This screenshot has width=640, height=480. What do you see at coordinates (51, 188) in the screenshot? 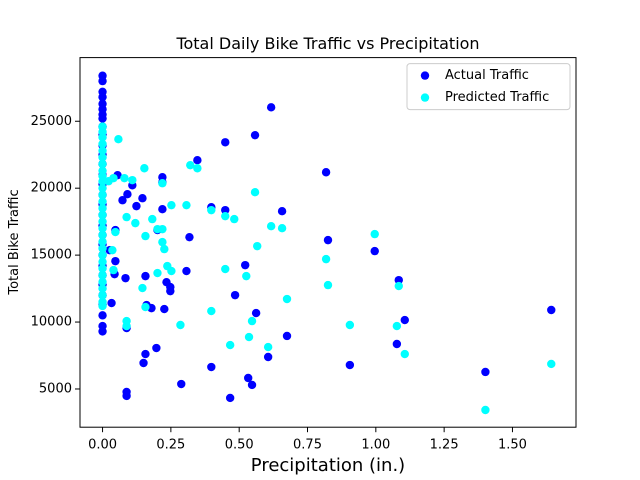
I see `y-tick-label: 20000` at bounding box center [51, 188].